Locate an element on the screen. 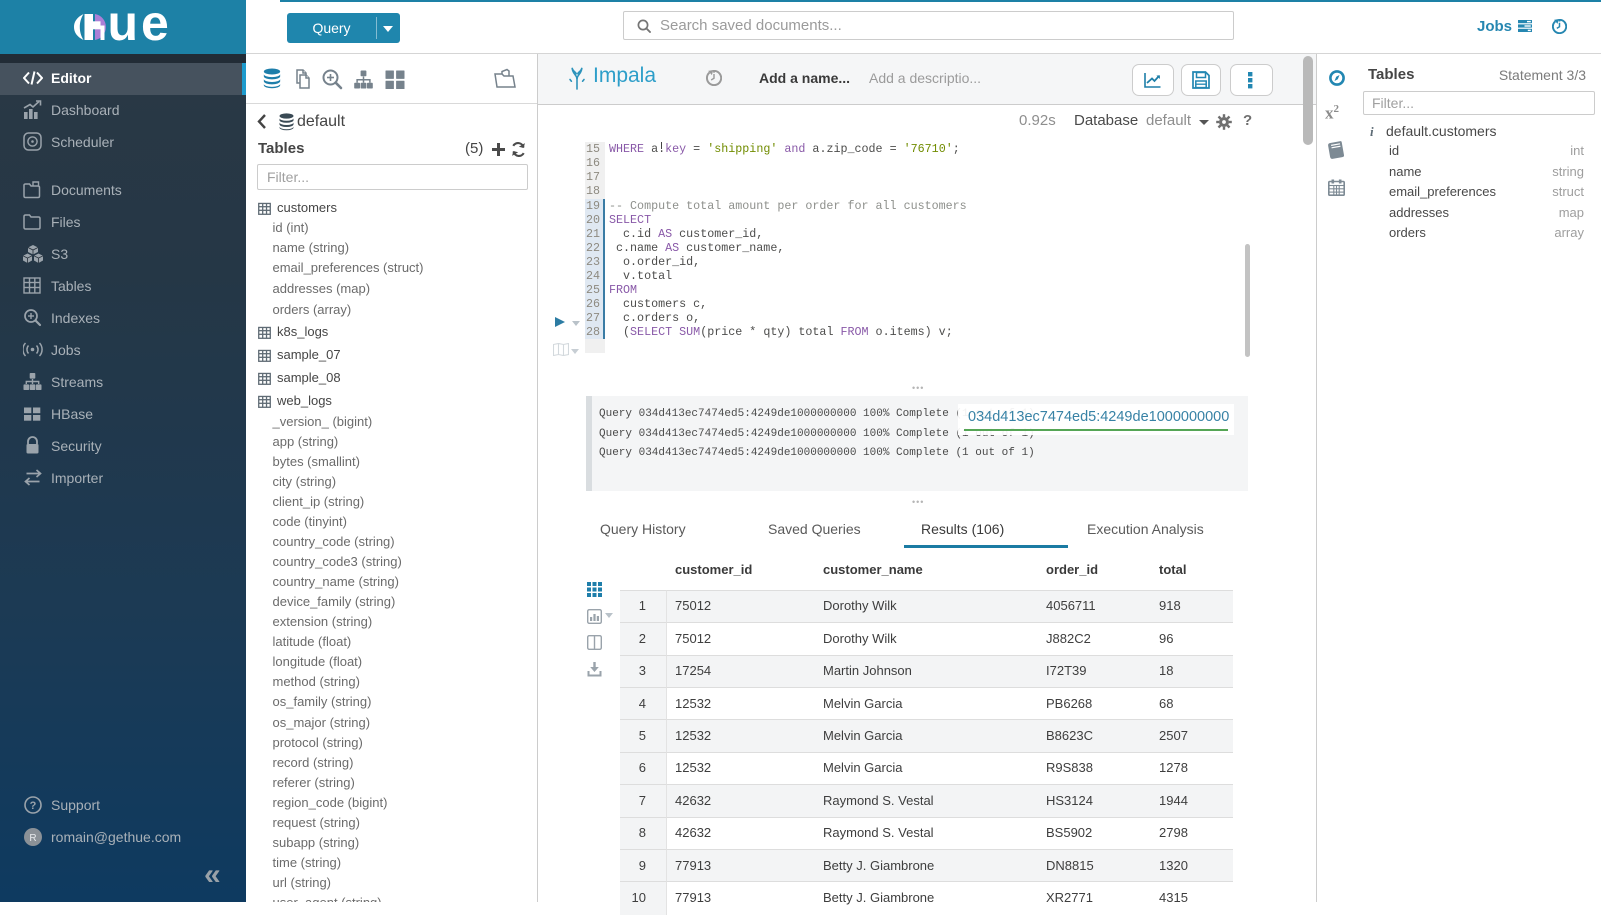 The image size is (1601, 915). svg-text: R is located at coordinates (32, 838).